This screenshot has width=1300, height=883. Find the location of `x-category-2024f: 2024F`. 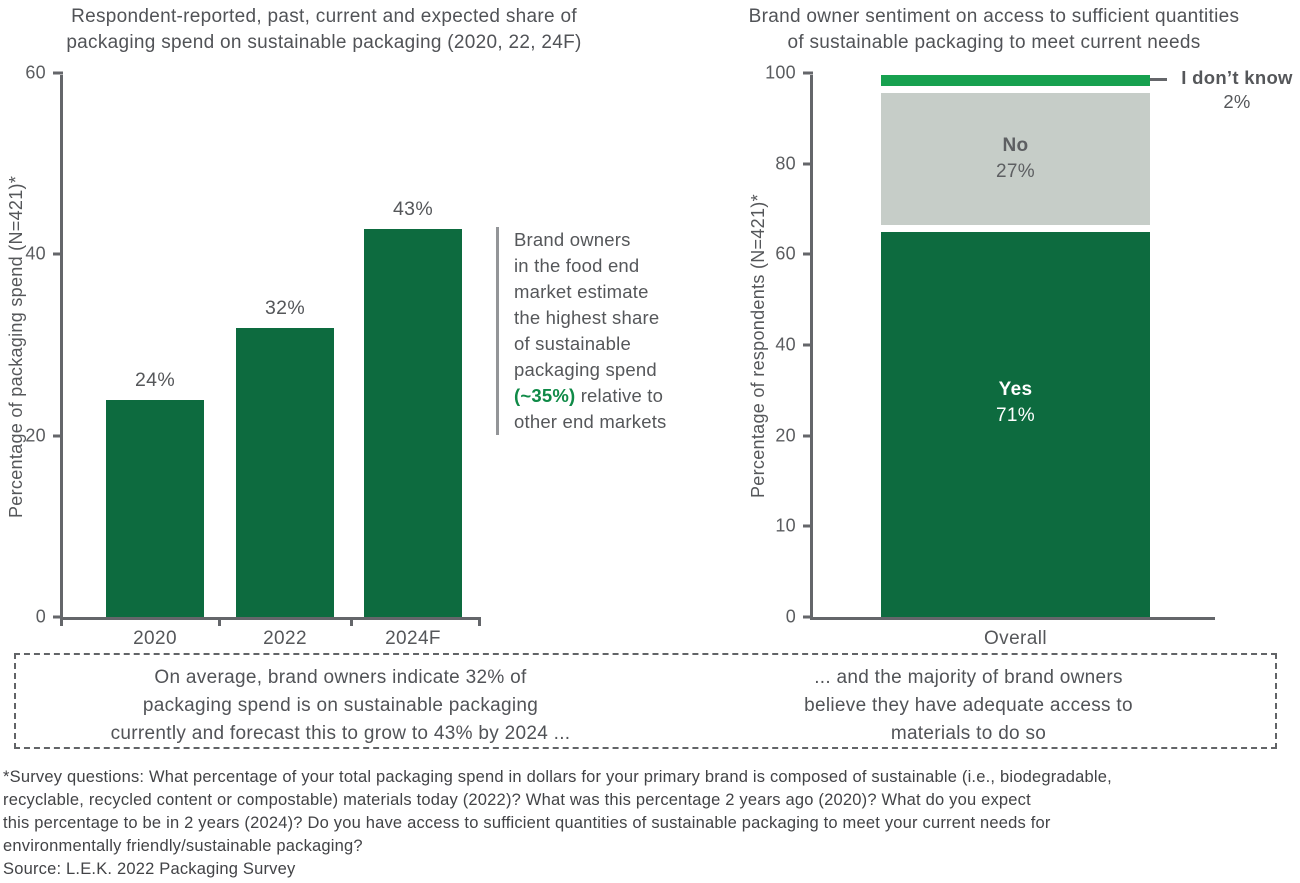

x-category-2024f: 2024F is located at coordinates (413, 638).